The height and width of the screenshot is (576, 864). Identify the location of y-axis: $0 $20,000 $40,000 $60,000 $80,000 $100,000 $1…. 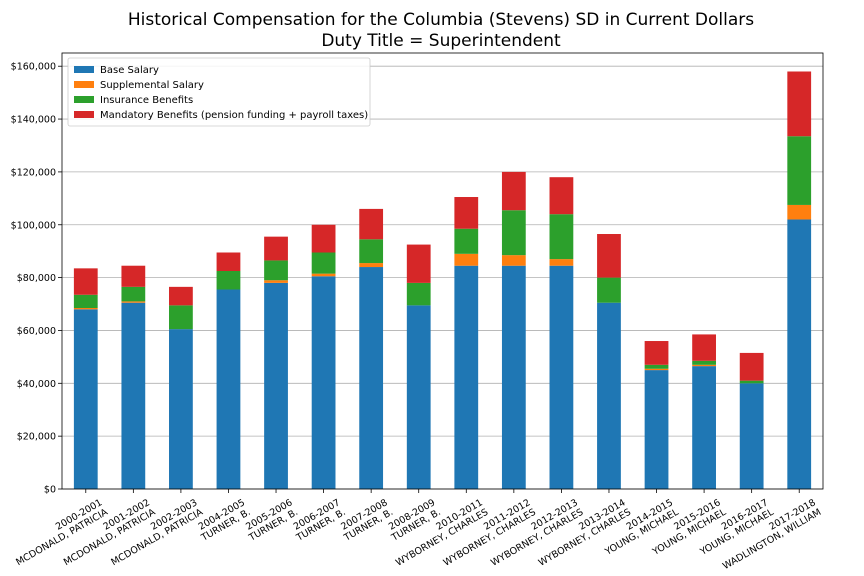
(36, 279).